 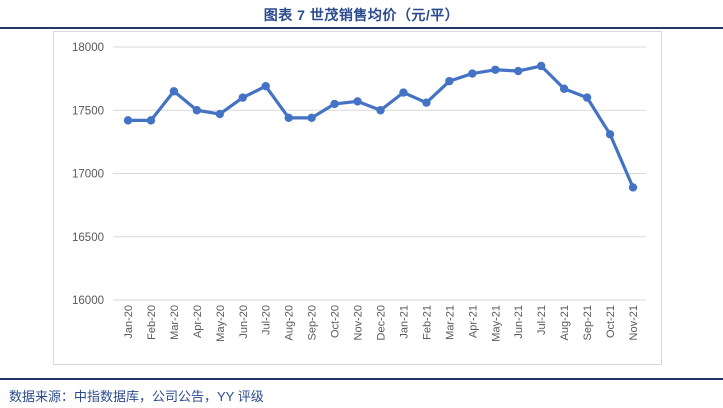 I want to click on x-tick-label: Jan-20, so click(x=129, y=322).